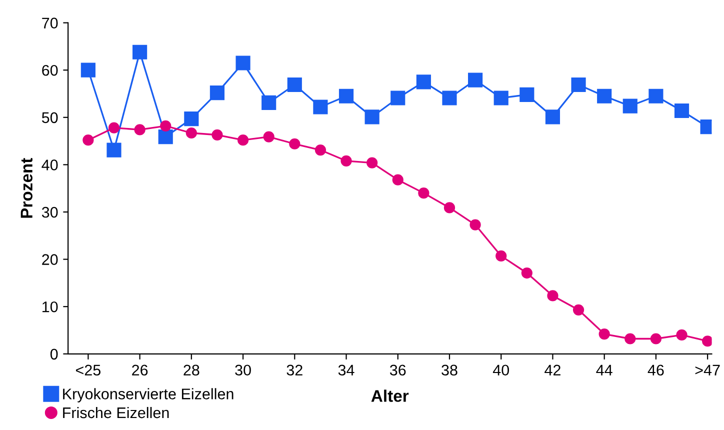 This screenshot has width=724, height=430. Describe the element at coordinates (192, 370) in the screenshot. I see `x-tick-label: 28` at that location.